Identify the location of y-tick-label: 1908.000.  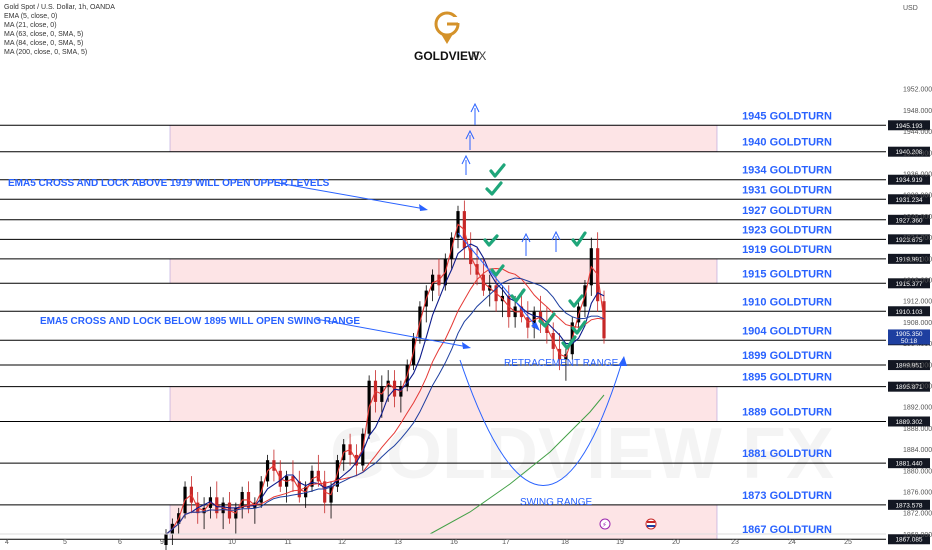
(917, 323).